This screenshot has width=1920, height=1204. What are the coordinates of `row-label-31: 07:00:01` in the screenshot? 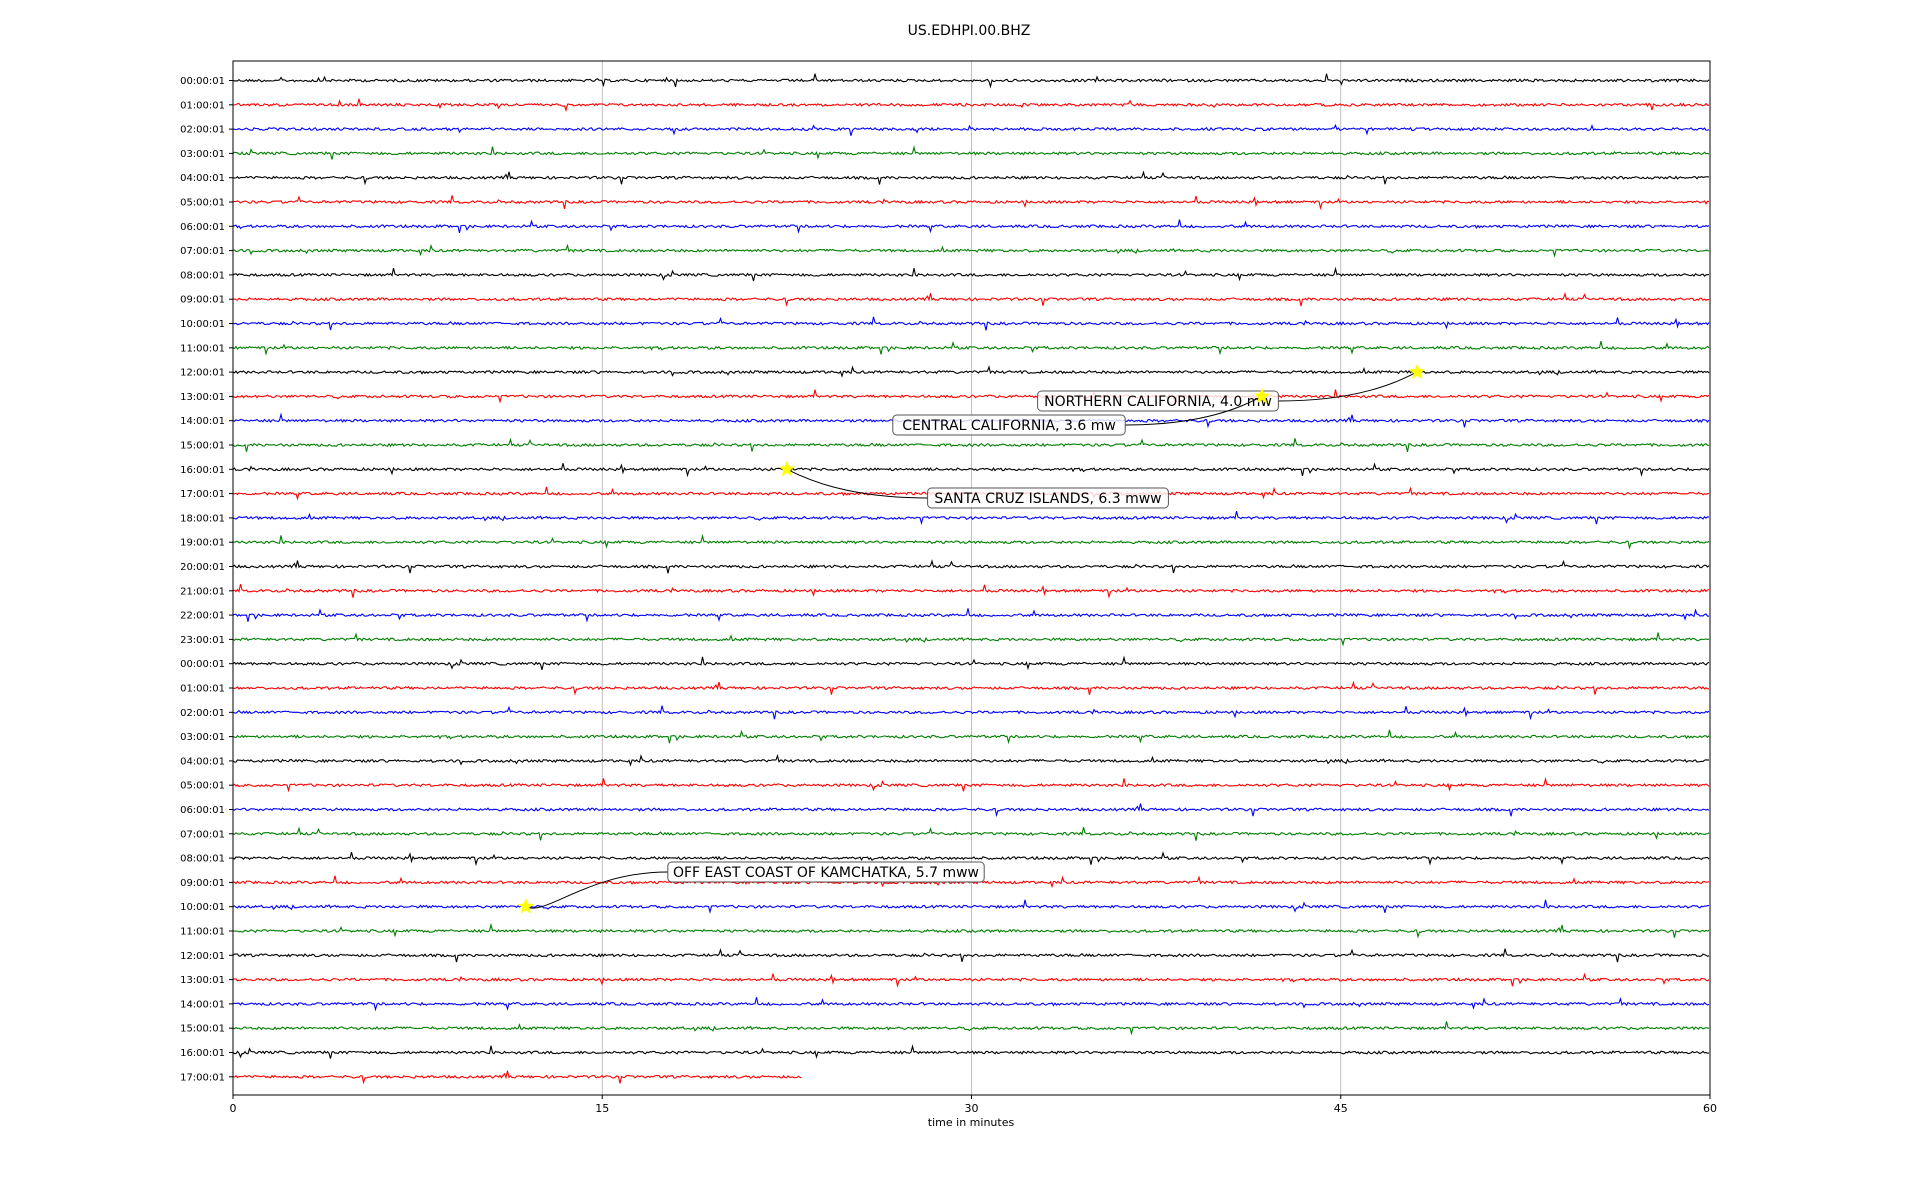 It's located at (202, 834).